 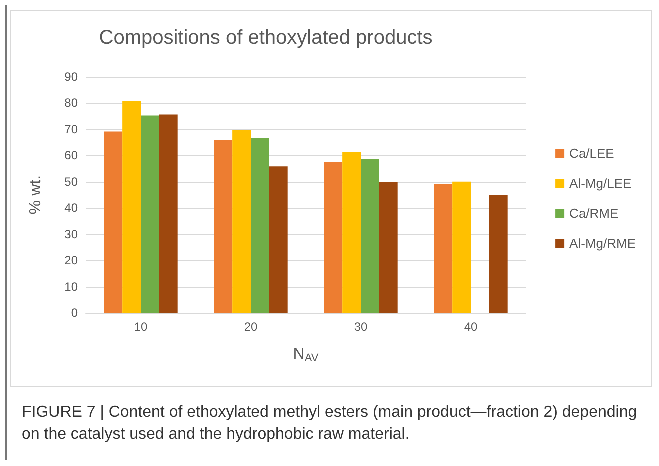 What do you see at coordinates (71, 234) in the screenshot?
I see `y-tick-label: 30` at bounding box center [71, 234].